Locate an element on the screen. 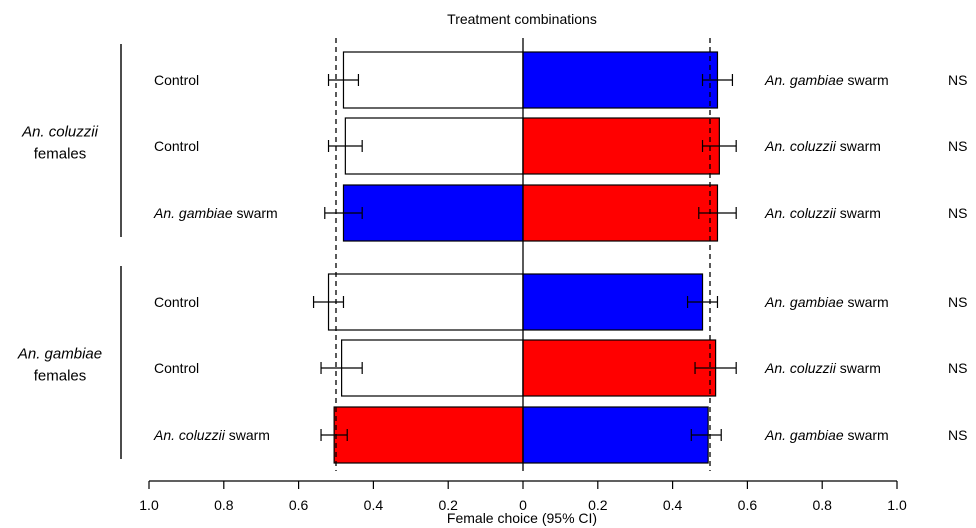 The height and width of the screenshot is (528, 976). row-3: An. gambiae swarm An. coluzzii swarm NS is located at coordinates (560, 213).